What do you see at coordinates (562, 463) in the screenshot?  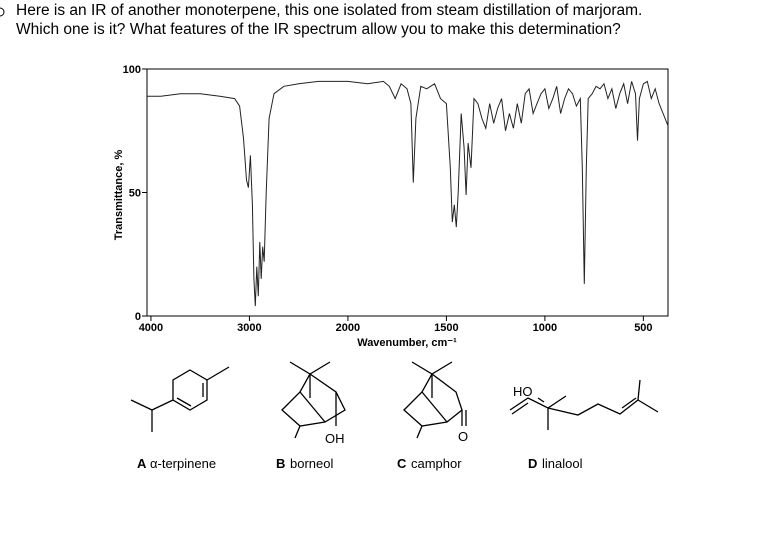 I see `compound-name: linalool` at bounding box center [562, 463].